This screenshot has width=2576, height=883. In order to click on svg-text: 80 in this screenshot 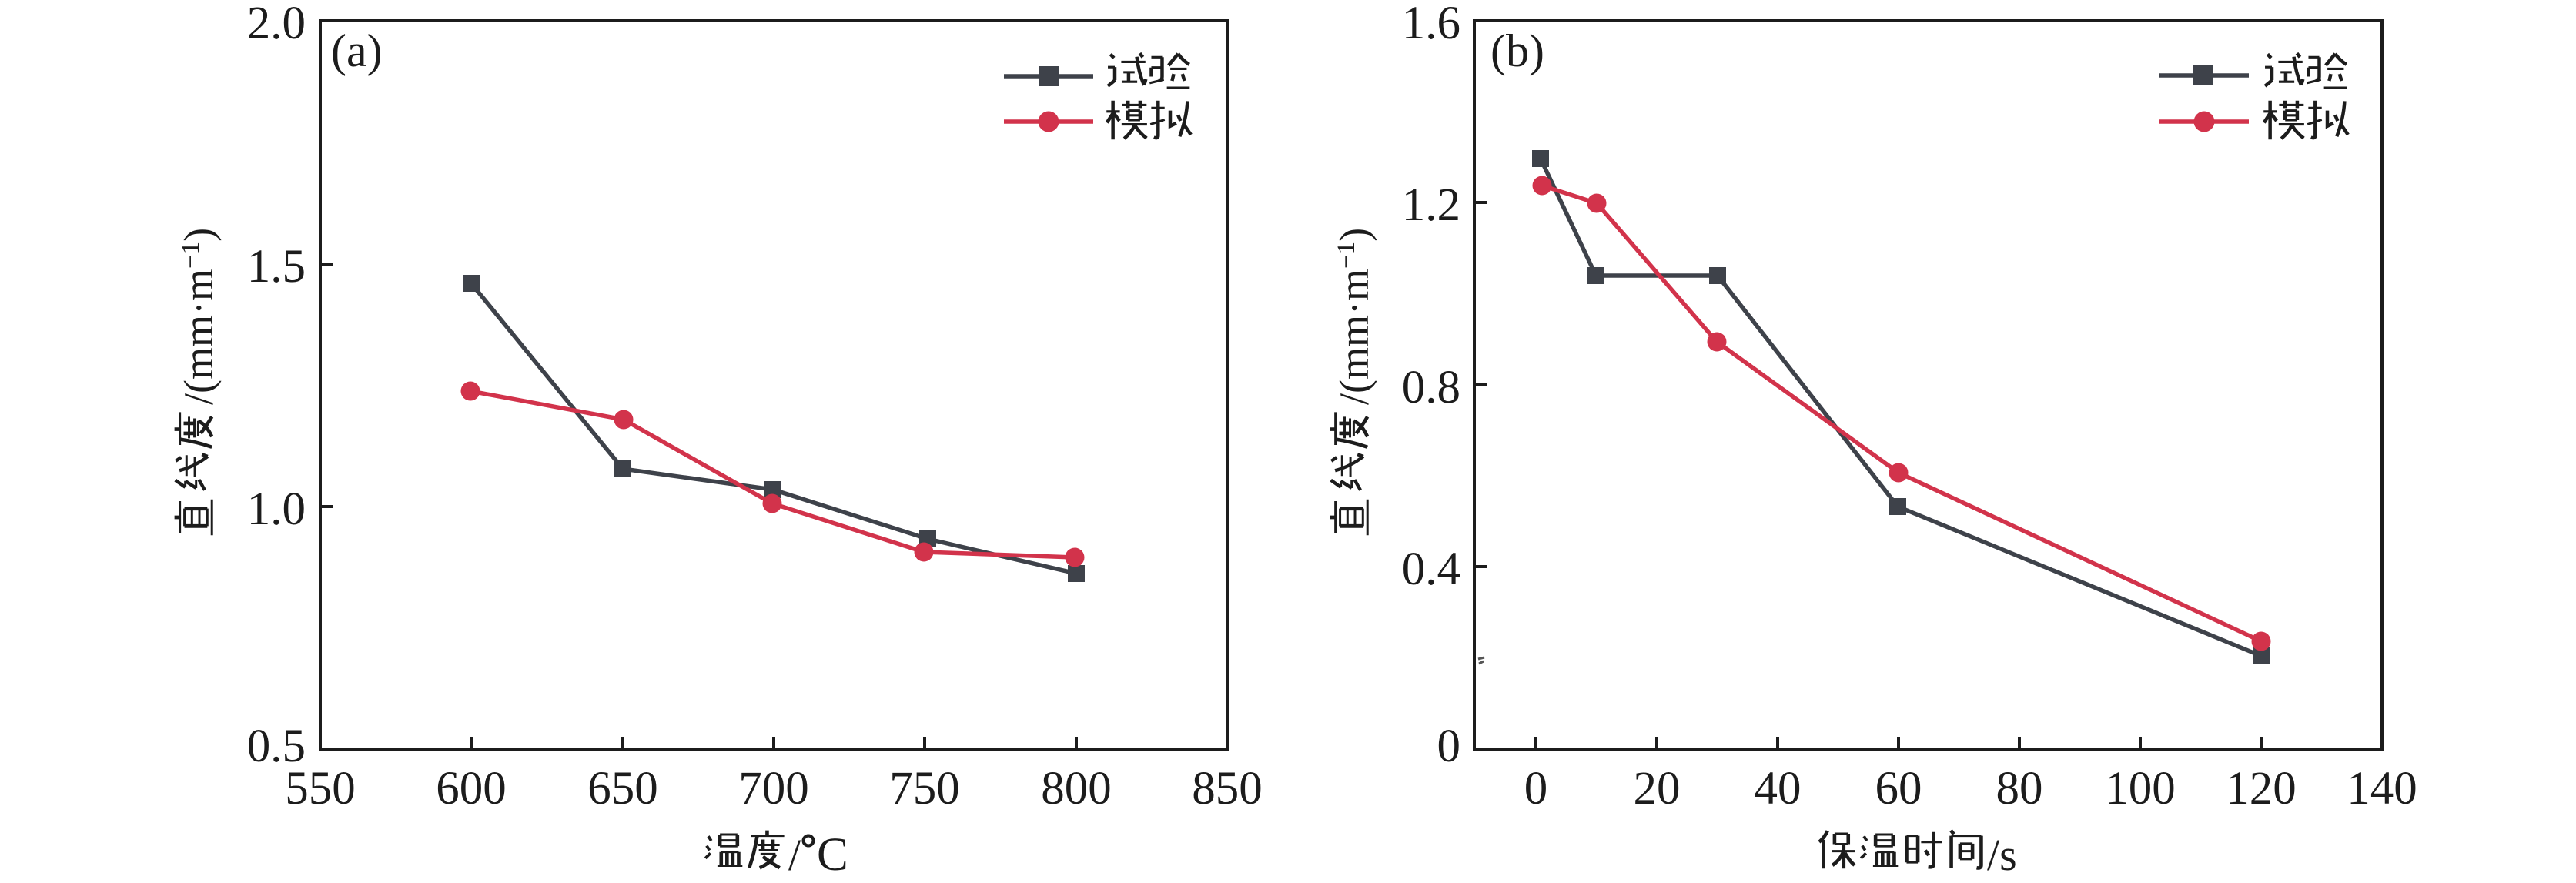, I will do `click(2020, 788)`.